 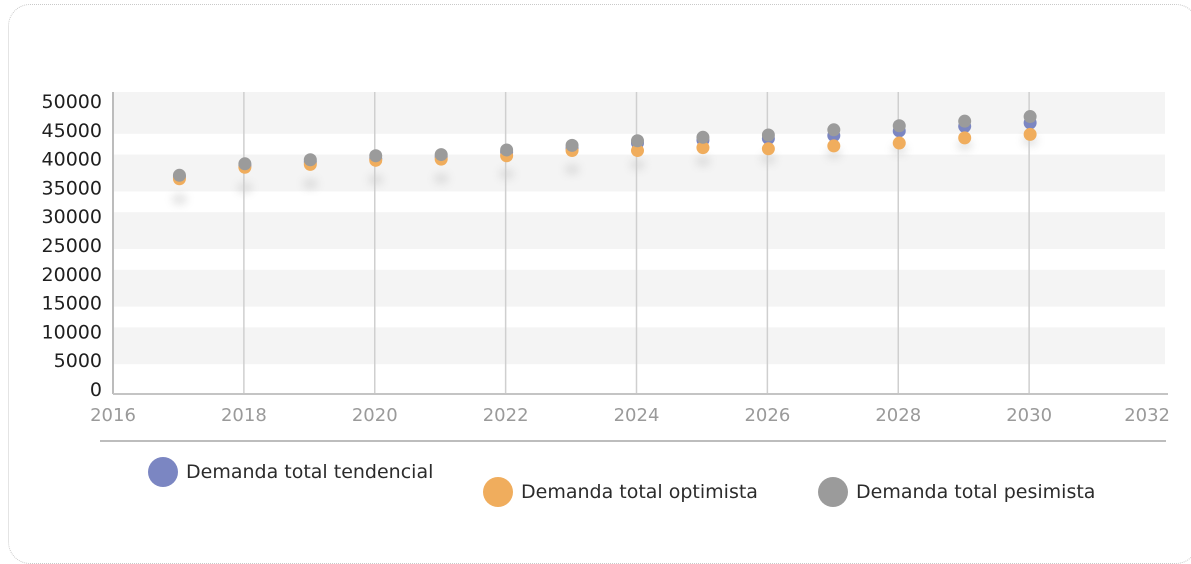 What do you see at coordinates (637, 415) in the screenshot?
I see `x-tick-label: 2024` at bounding box center [637, 415].